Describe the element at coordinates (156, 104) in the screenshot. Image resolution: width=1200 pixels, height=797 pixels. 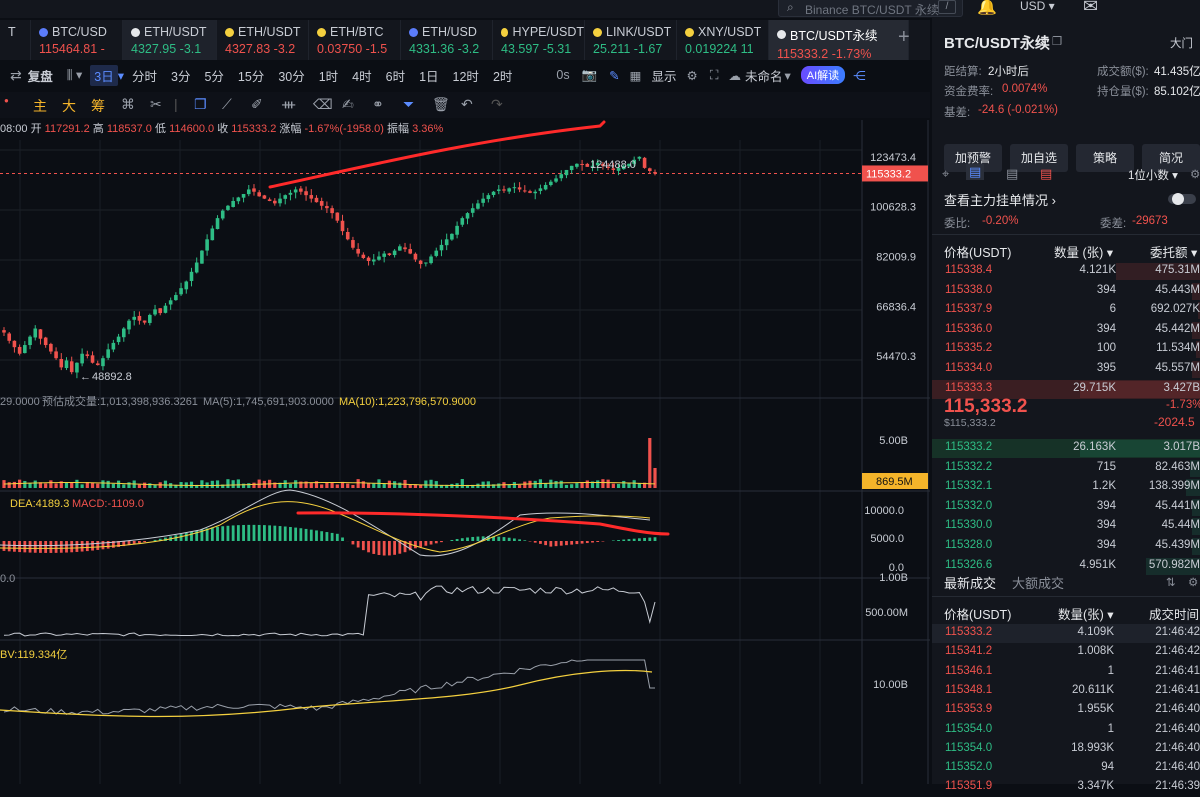
I see `scissors-icon: ✂` at that location.